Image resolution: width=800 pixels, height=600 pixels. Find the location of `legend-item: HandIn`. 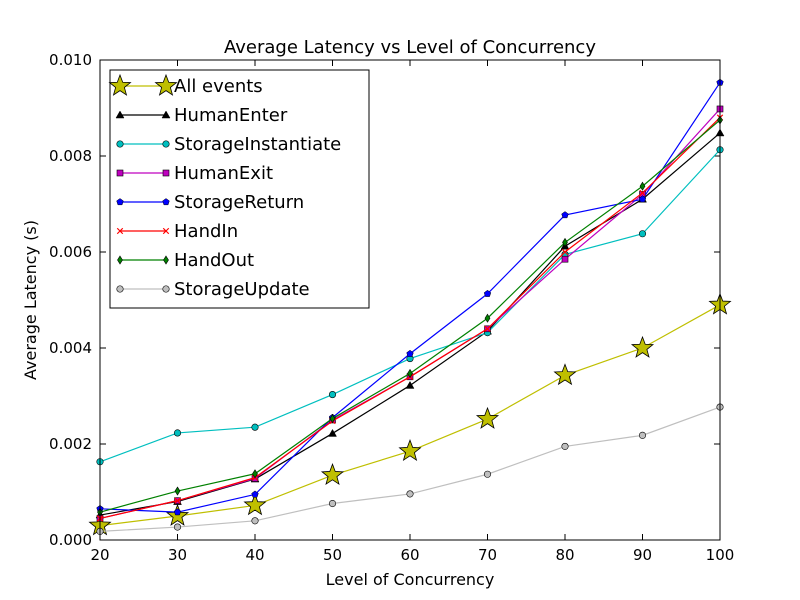

legend-item: HandIn is located at coordinates (177, 231).